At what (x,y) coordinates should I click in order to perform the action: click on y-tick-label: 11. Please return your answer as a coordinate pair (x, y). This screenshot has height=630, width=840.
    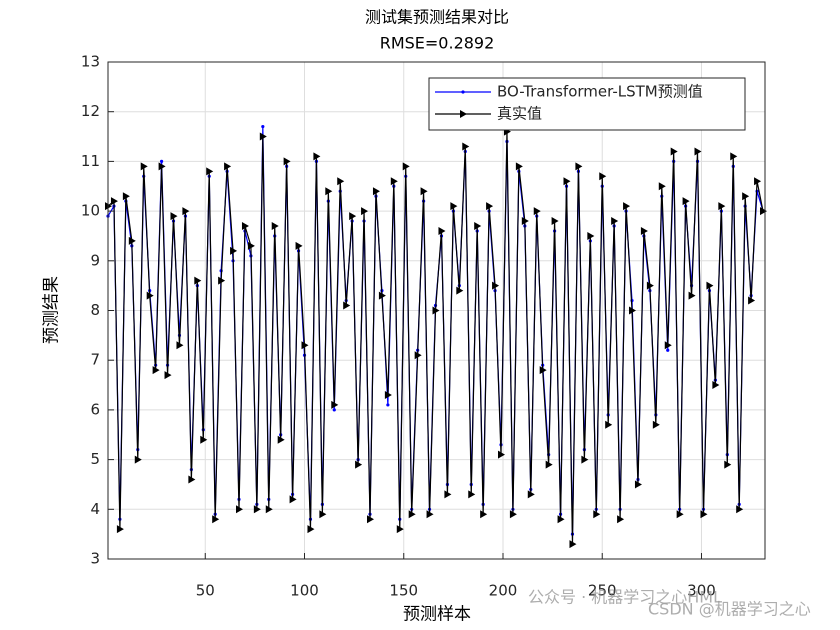
    Looking at the image, I should click on (90, 161).